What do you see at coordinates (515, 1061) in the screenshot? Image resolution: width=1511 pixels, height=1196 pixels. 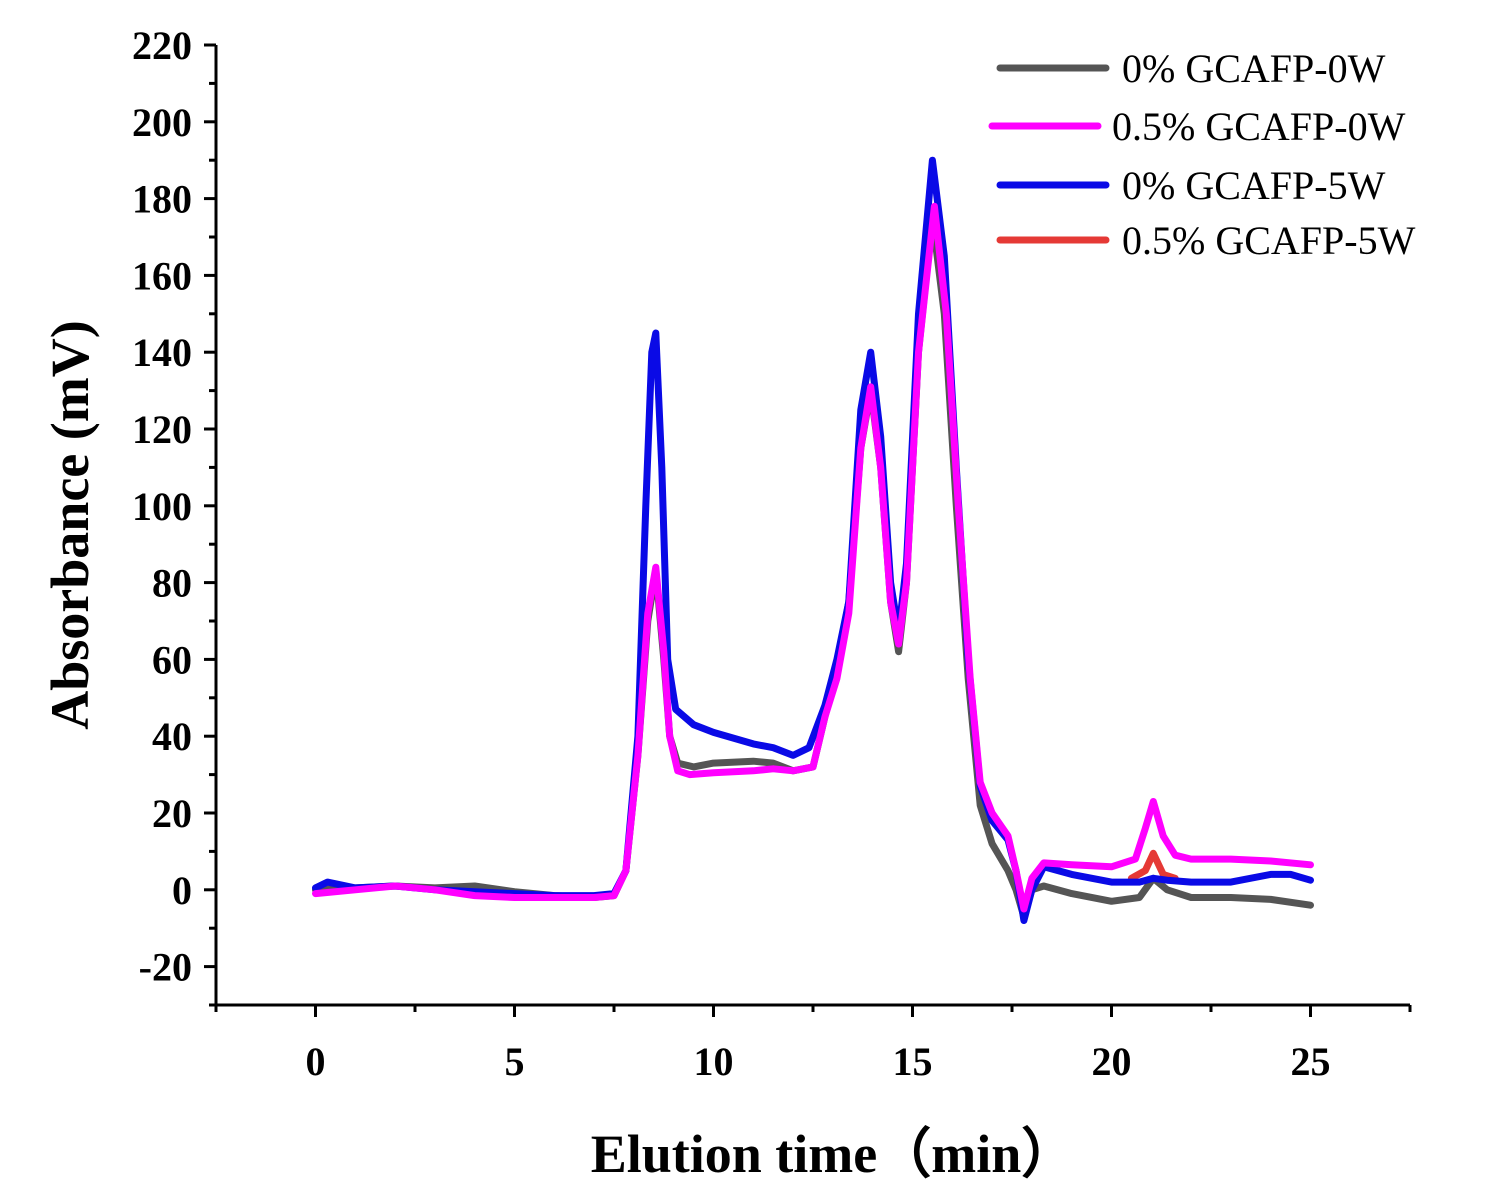 I see `x-tick-label: 5` at bounding box center [515, 1061].